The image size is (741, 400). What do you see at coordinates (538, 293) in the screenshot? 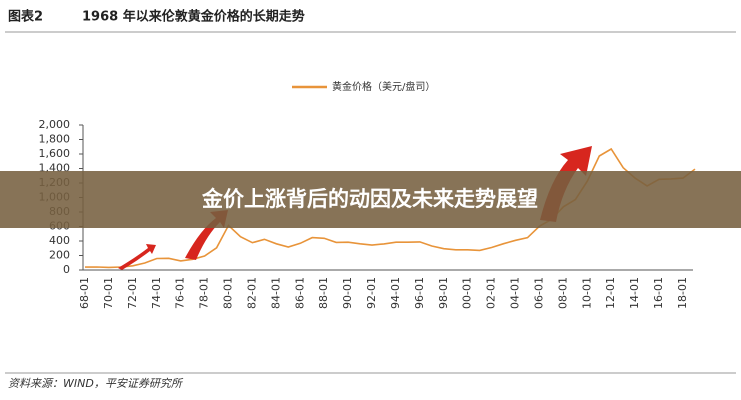
I see `x-tick-label: 06-01` at bounding box center [538, 293].